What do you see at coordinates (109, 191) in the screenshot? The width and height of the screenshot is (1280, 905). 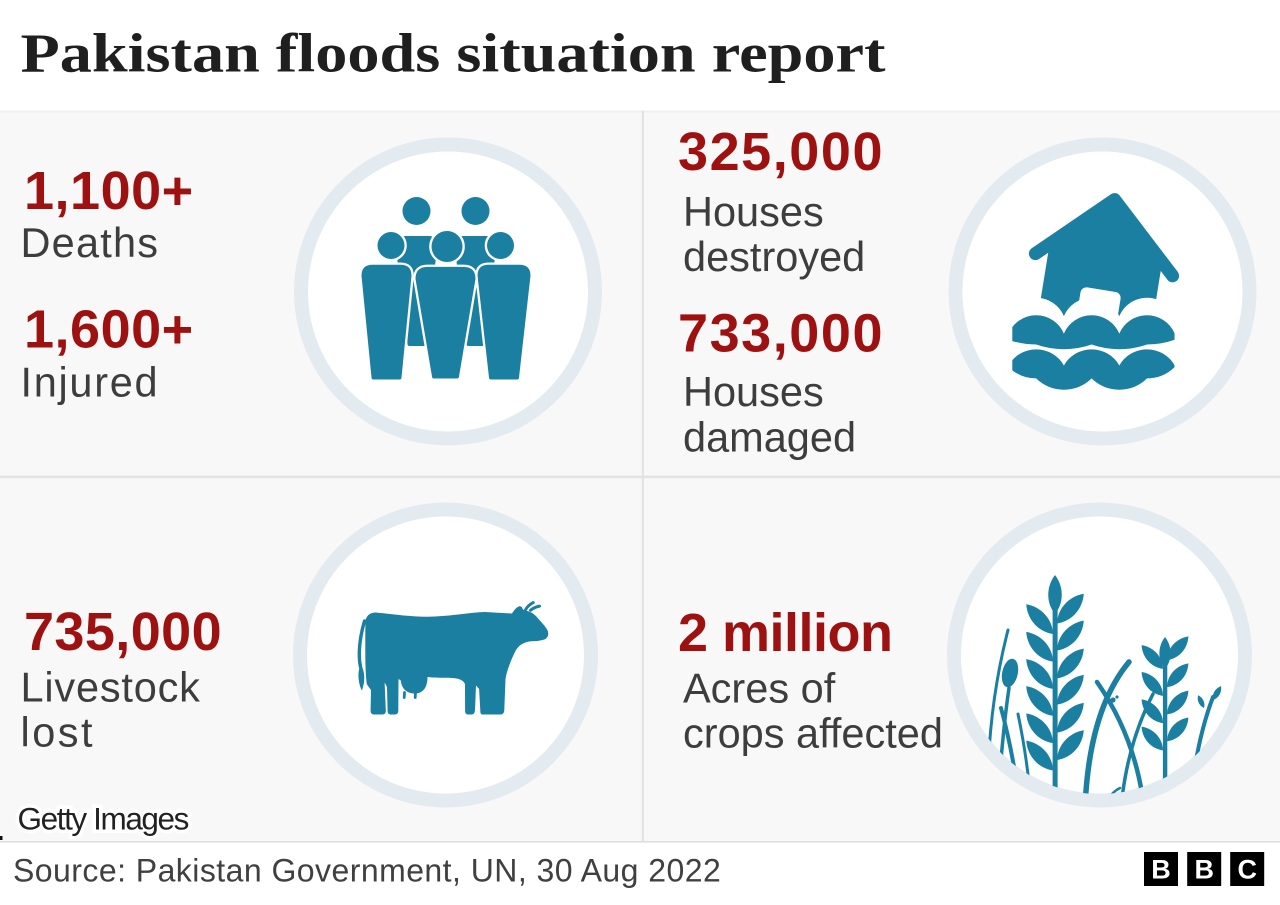 I see `svg-text: 1,100+` at bounding box center [109, 191].